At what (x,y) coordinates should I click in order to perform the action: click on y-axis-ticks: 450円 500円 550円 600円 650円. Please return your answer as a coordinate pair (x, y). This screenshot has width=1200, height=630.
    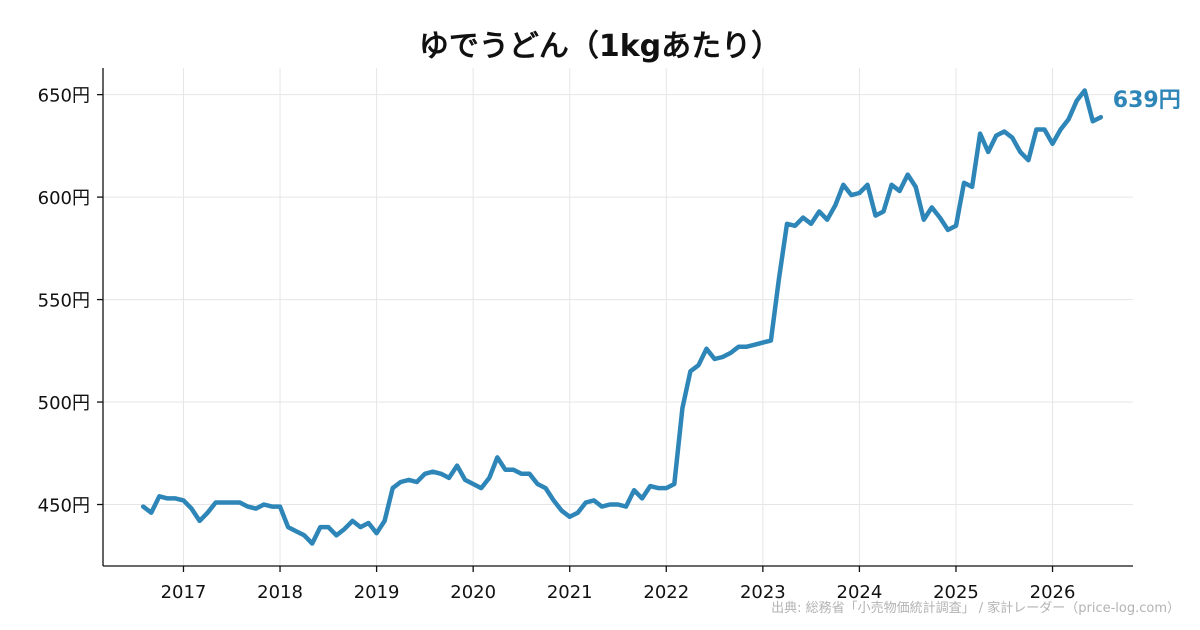
    Looking at the image, I should click on (70, 301).